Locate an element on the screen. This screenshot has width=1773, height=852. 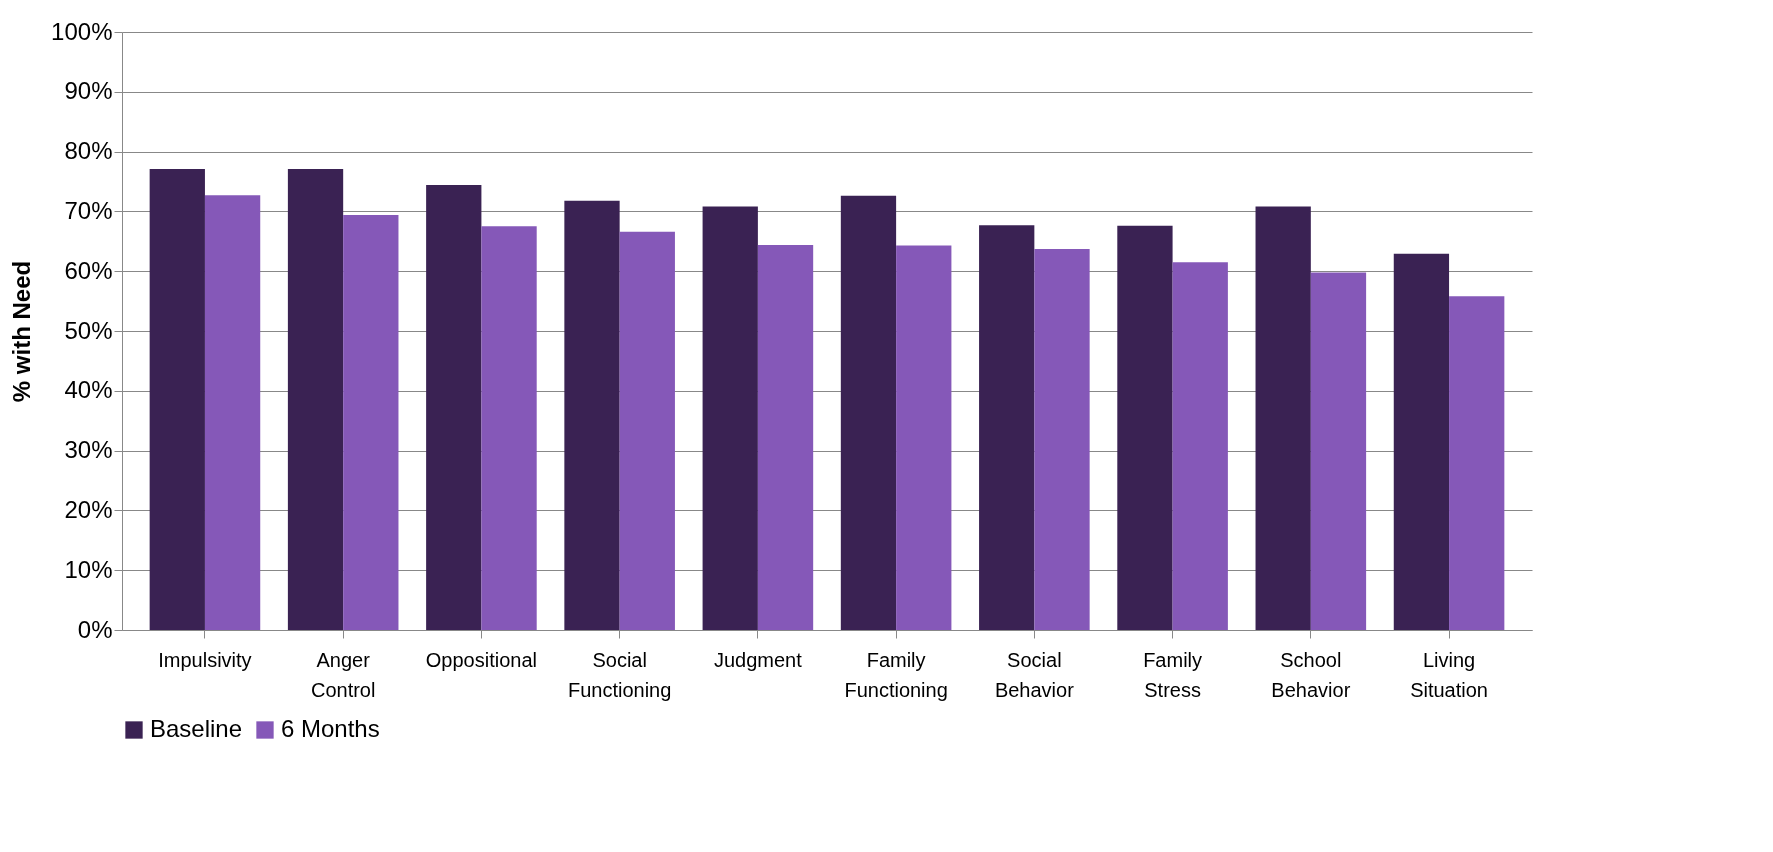
legend-label: Baseline is located at coordinates (196, 728).